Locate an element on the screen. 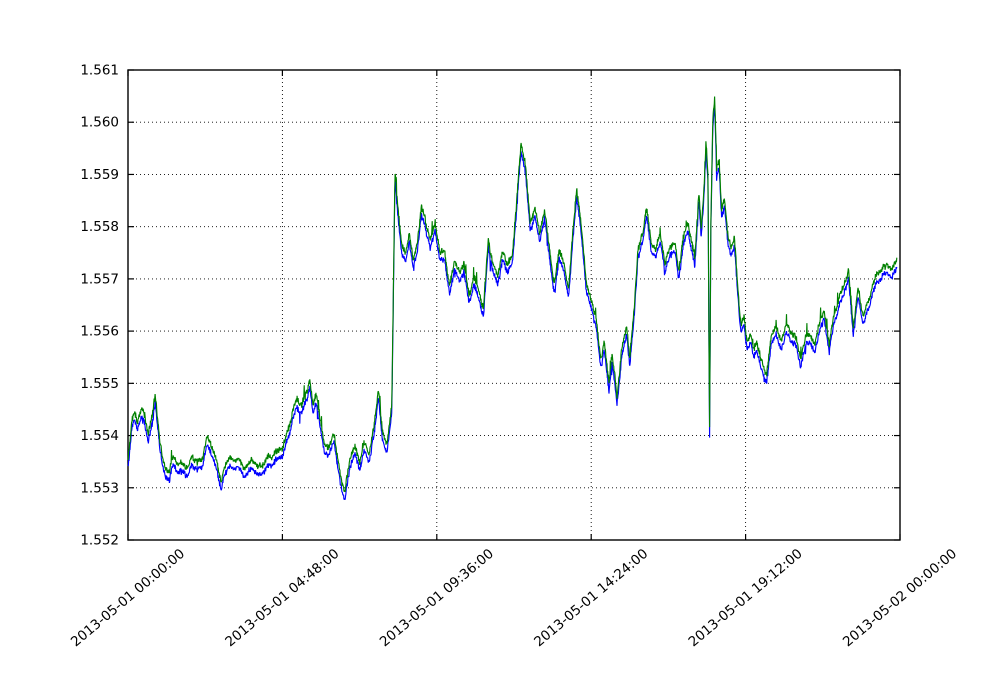 The width and height of the screenshot is (1000, 700). x-tick-label: 2013-05-01 04:48:00 is located at coordinates (282, 598).